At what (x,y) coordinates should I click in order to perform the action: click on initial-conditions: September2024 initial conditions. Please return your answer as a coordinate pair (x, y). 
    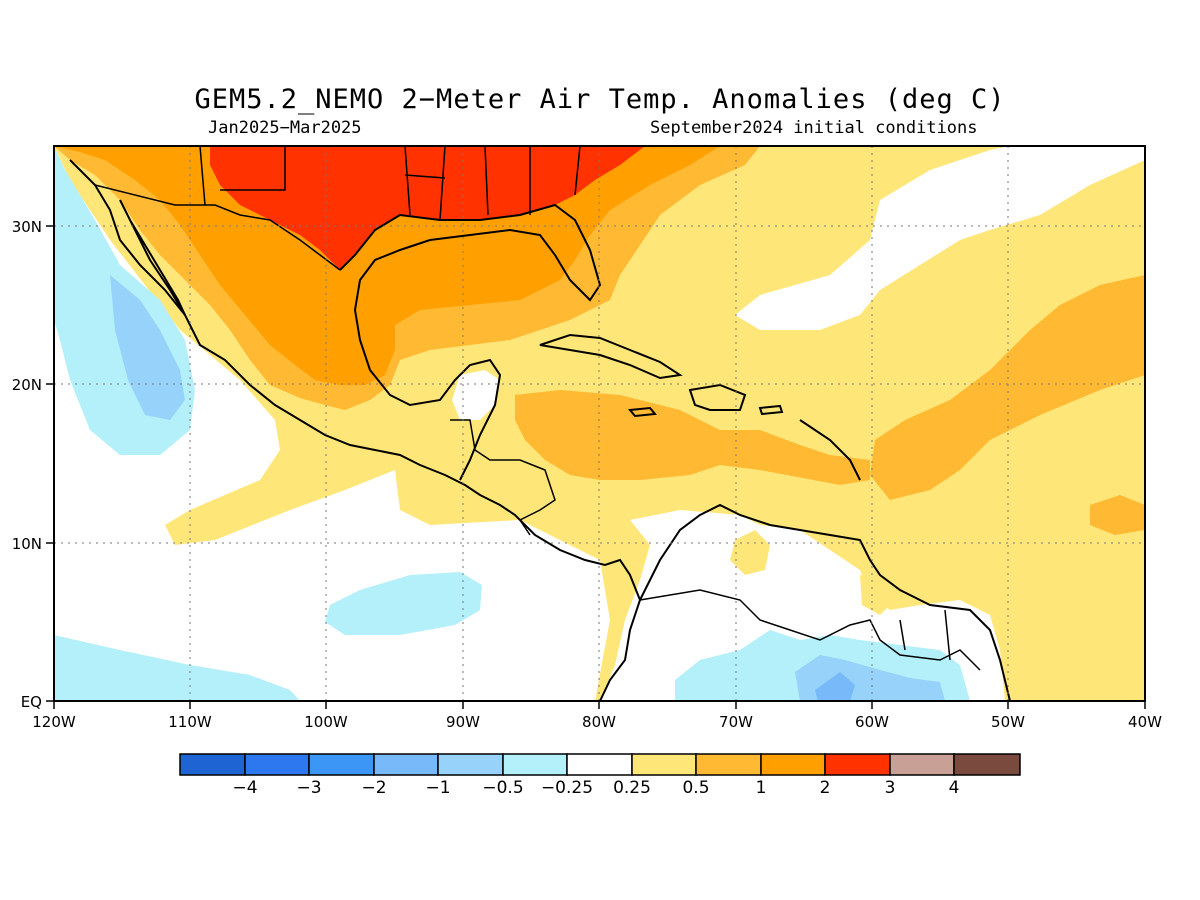
    Looking at the image, I should click on (814, 128).